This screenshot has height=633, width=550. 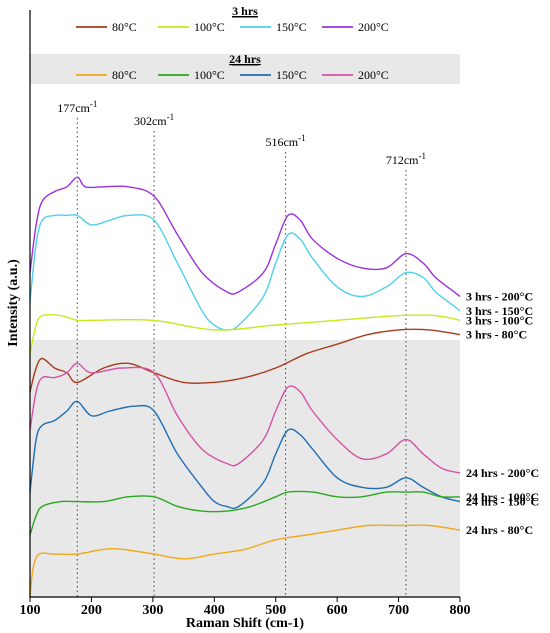 What do you see at coordinates (337, 610) in the screenshot?
I see `x-tick-label: 600` at bounding box center [337, 610].